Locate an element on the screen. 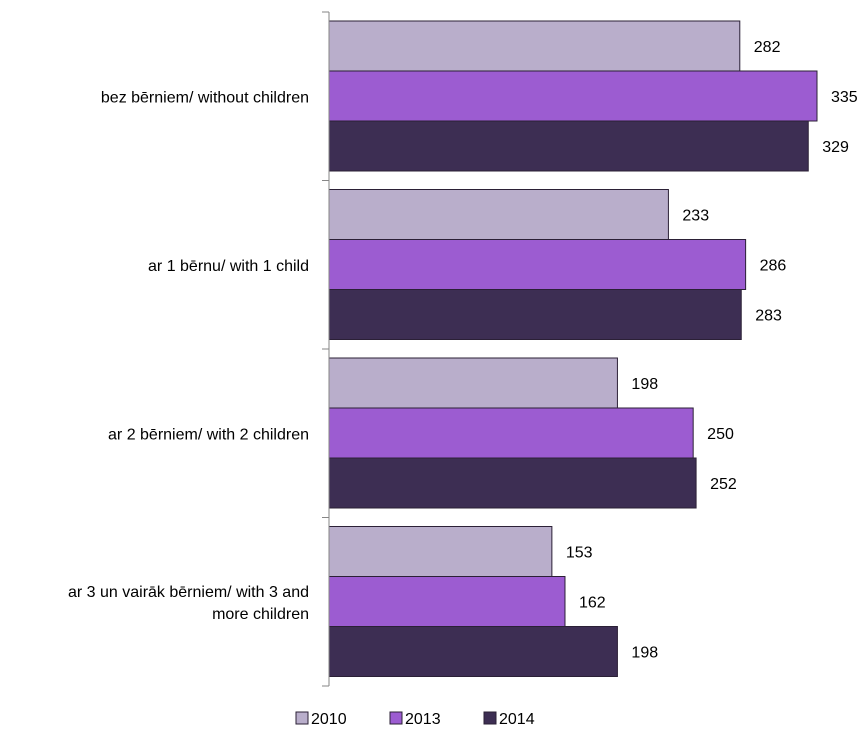  category-label-3: ar 2 bērniem/ with 2 children is located at coordinates (208, 434).